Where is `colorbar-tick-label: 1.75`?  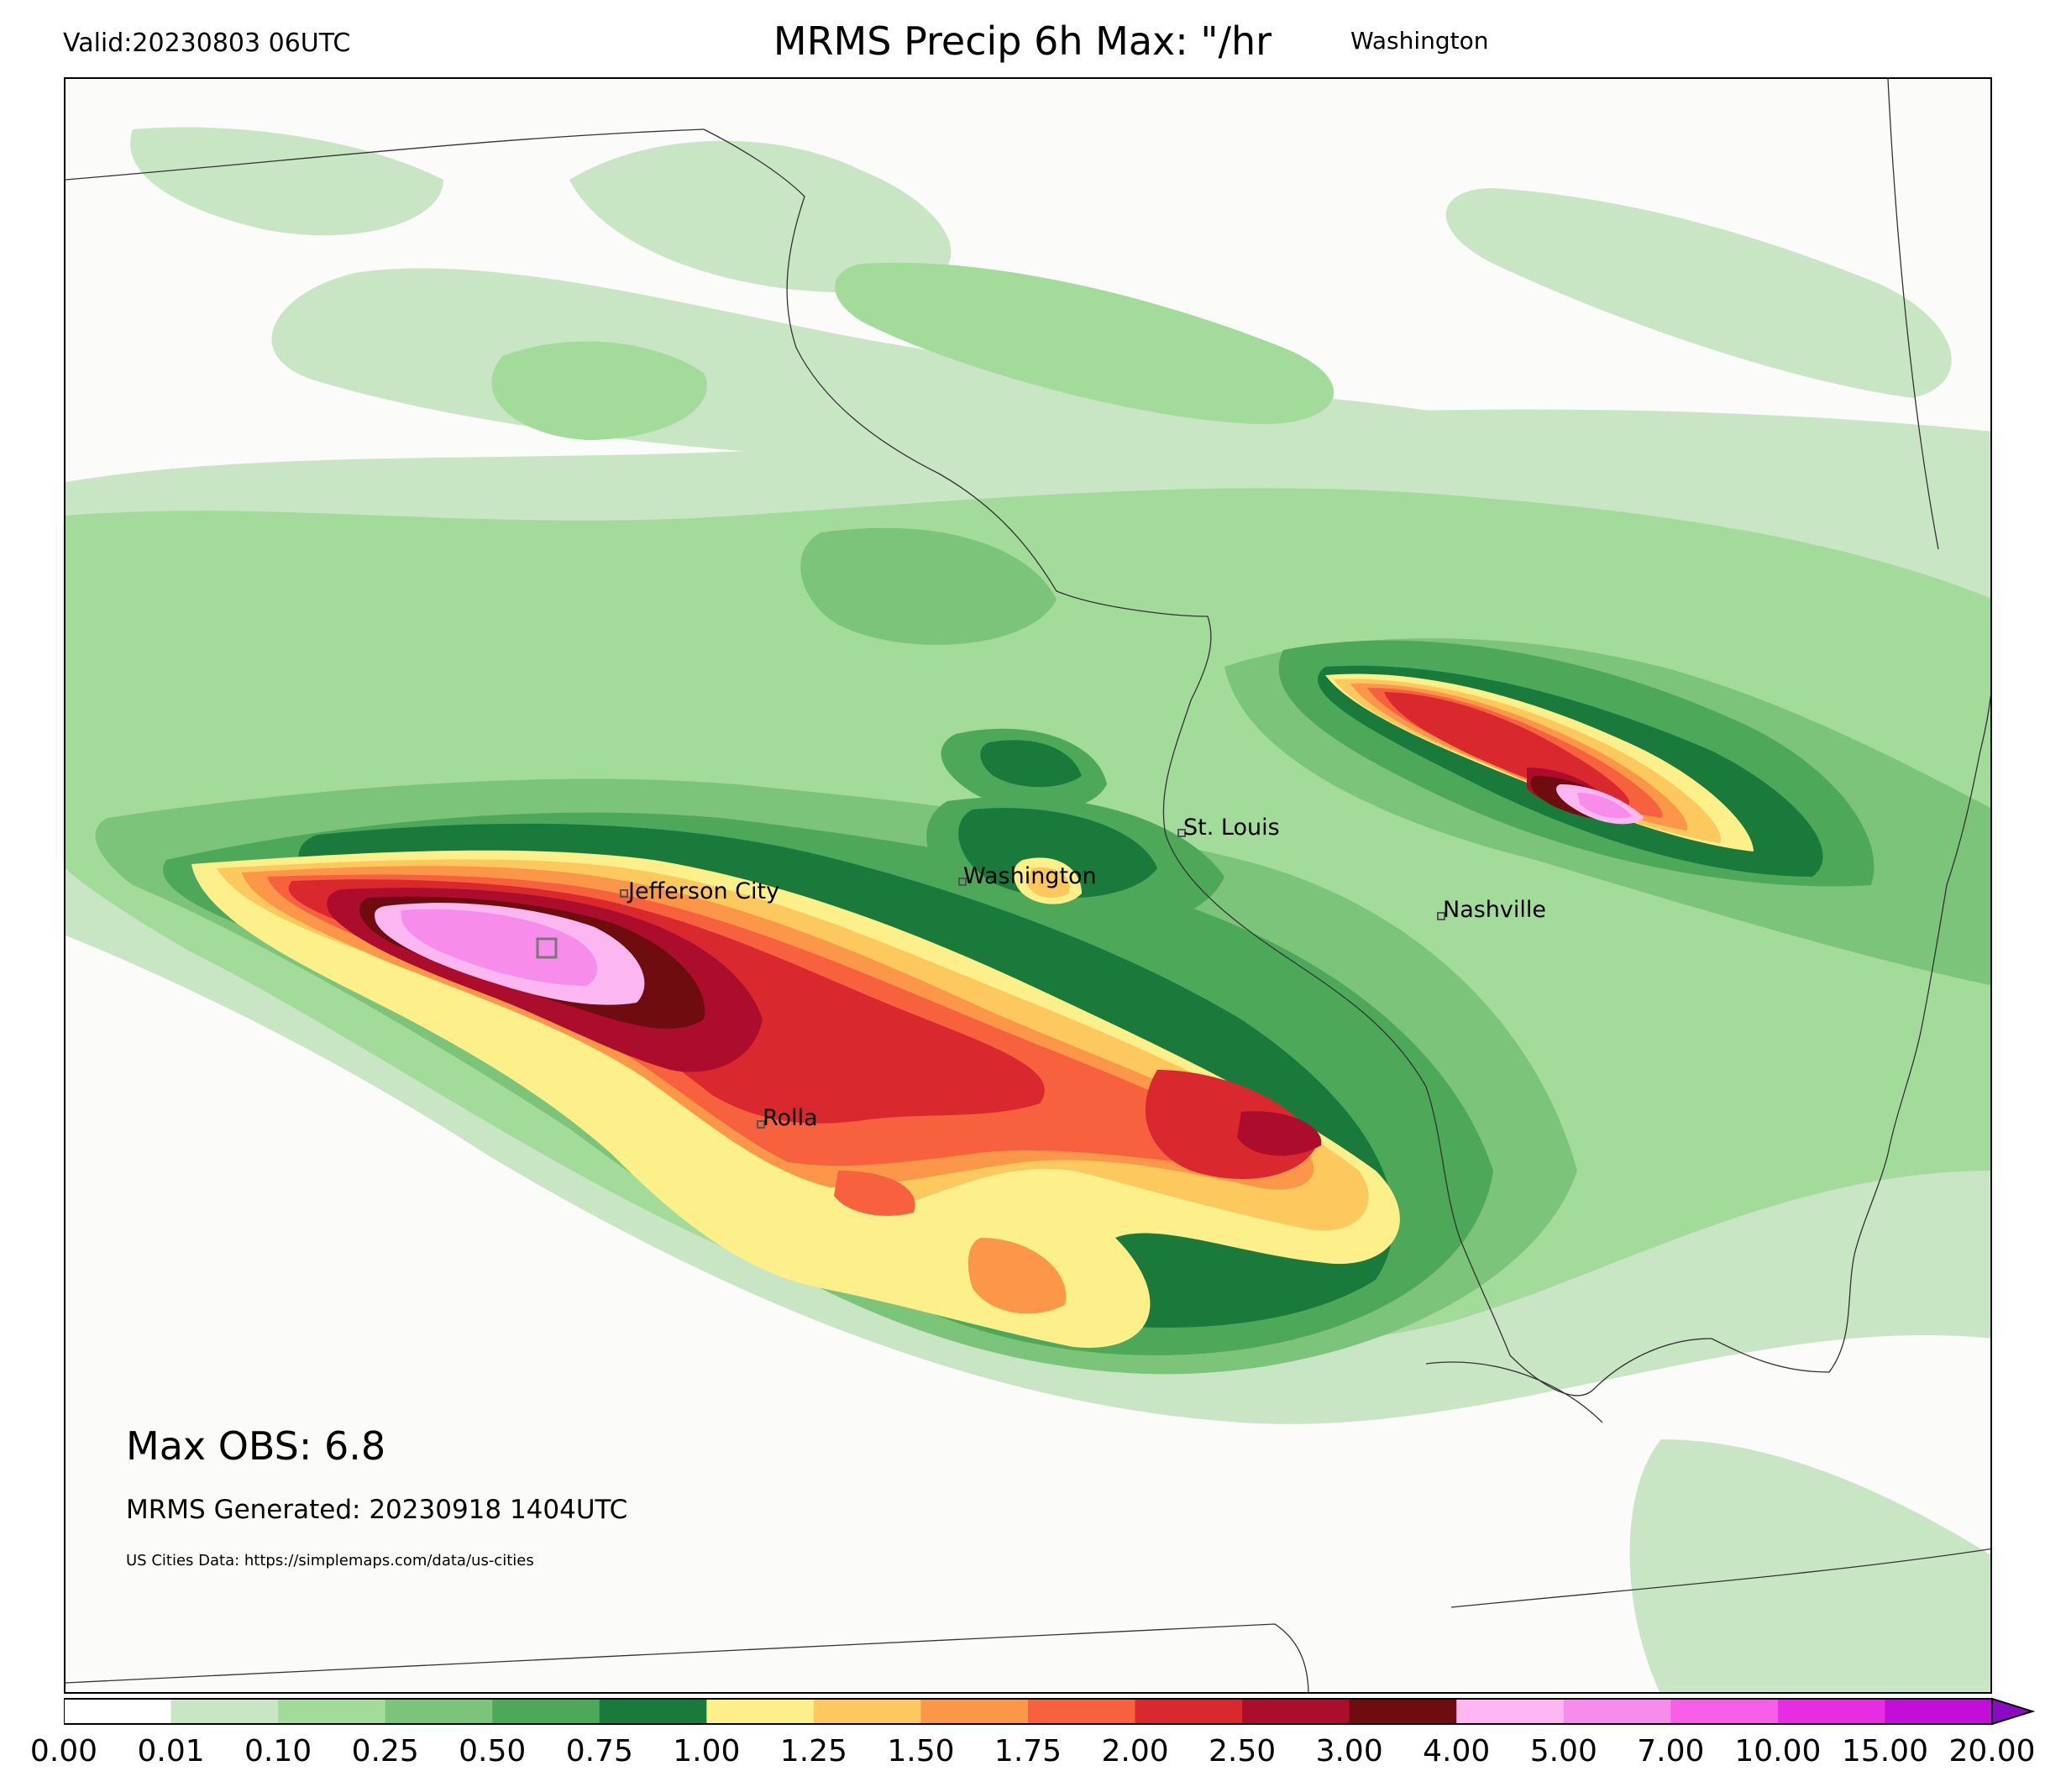
colorbar-tick-label: 1.75 is located at coordinates (1028, 1751).